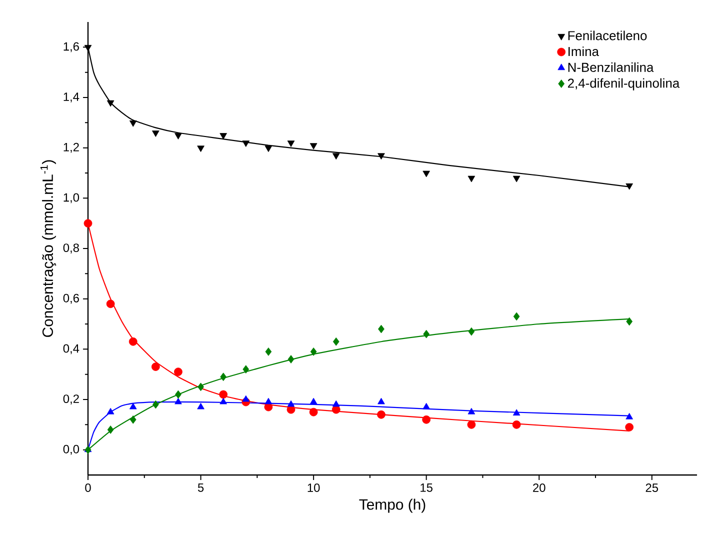 Image resolution: width=702 pixels, height=544 pixels. What do you see at coordinates (583, 51) in the screenshot?
I see `legend-label: Imina` at bounding box center [583, 51].